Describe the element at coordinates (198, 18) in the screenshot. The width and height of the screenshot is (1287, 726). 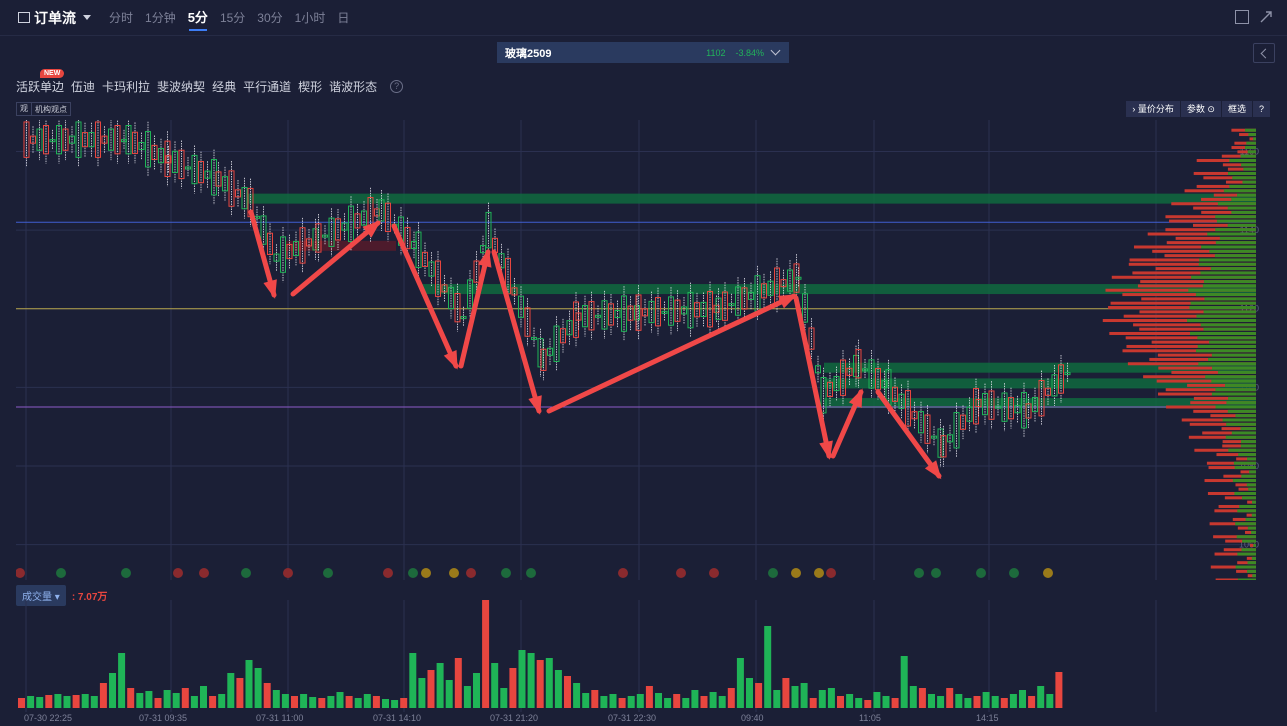
I see `tab-period-2: 5分` at that location.